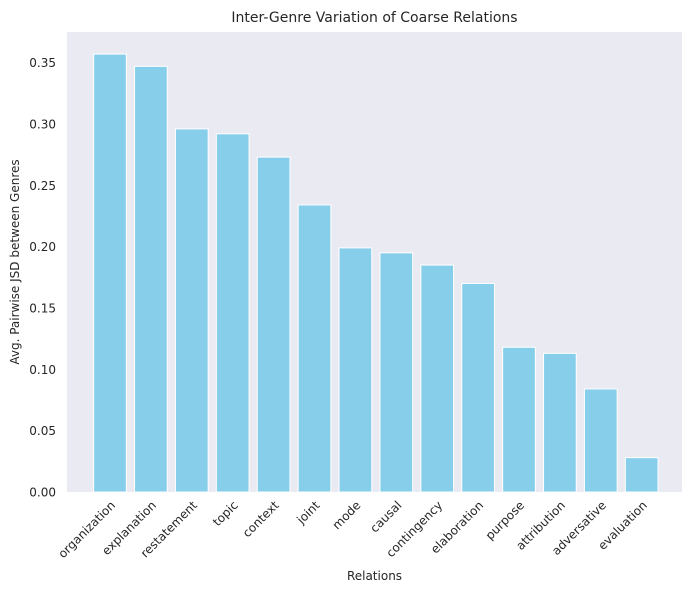 This screenshot has width=694, height=592. I want to click on y-tick-label: 0.20, so click(42, 247).